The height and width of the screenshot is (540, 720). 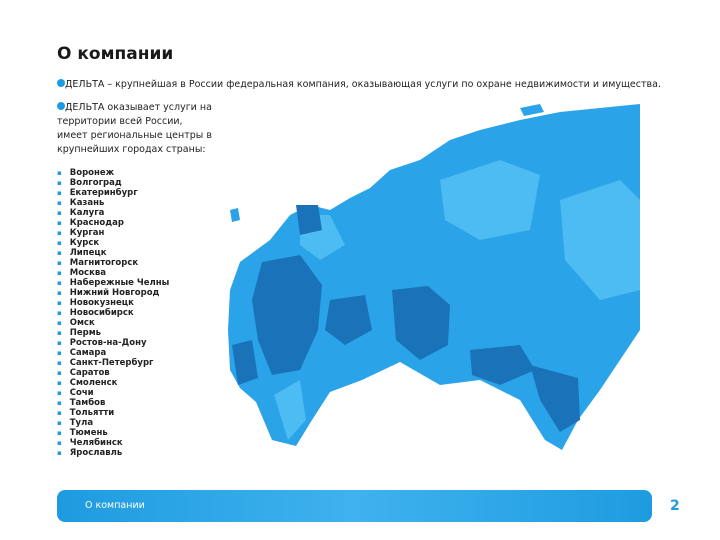 What do you see at coordinates (113, 253) in the screenshot?
I see `city: Липецк` at bounding box center [113, 253].